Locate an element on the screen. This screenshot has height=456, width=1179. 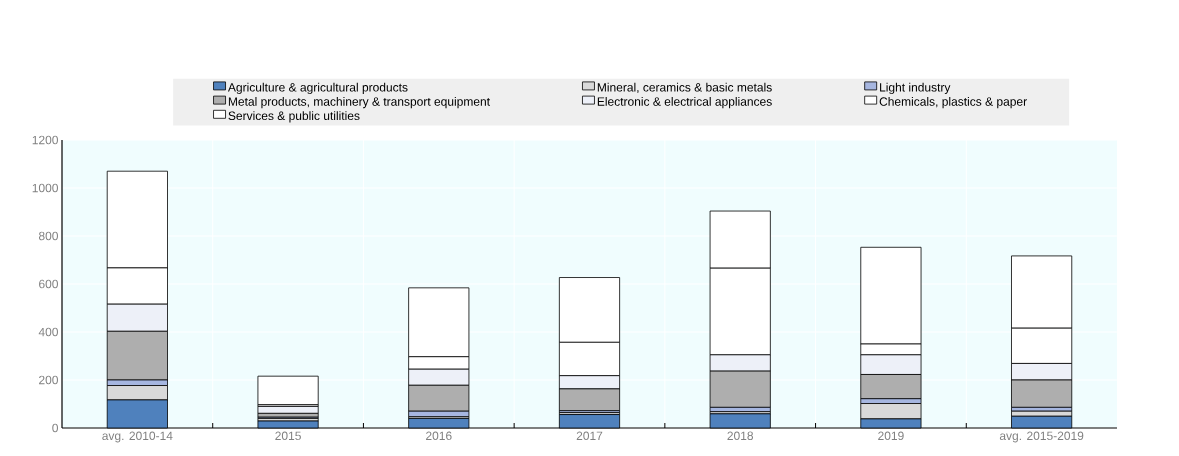
legend-label: Light industry is located at coordinates (915, 88).